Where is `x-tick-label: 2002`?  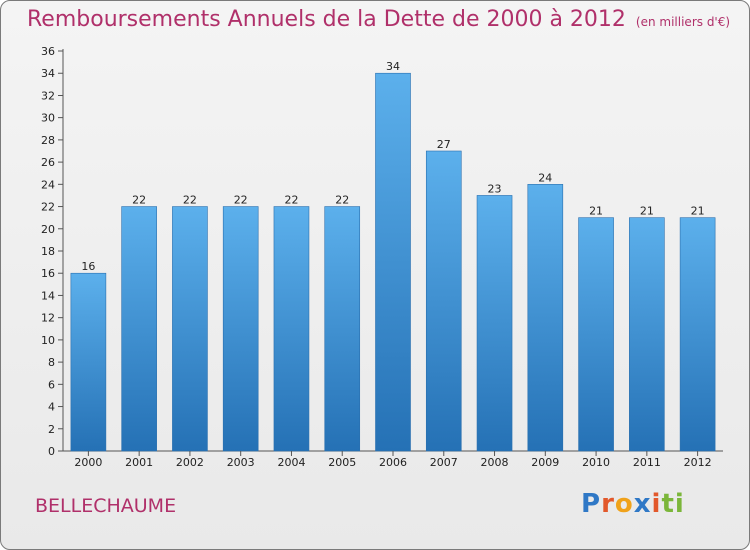
x-tick-label: 2002 is located at coordinates (190, 462).